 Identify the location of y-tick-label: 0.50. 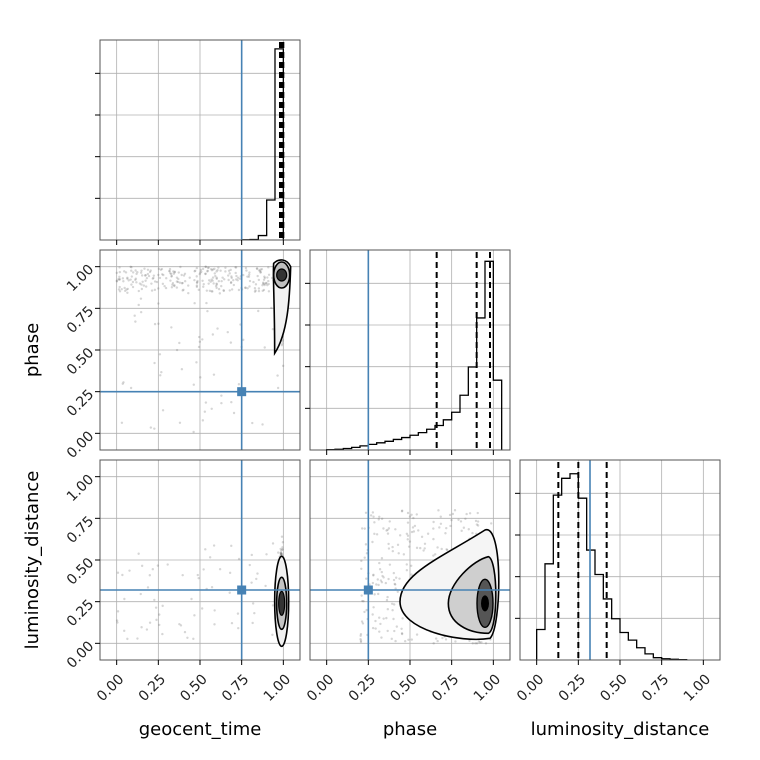
(80, 571).